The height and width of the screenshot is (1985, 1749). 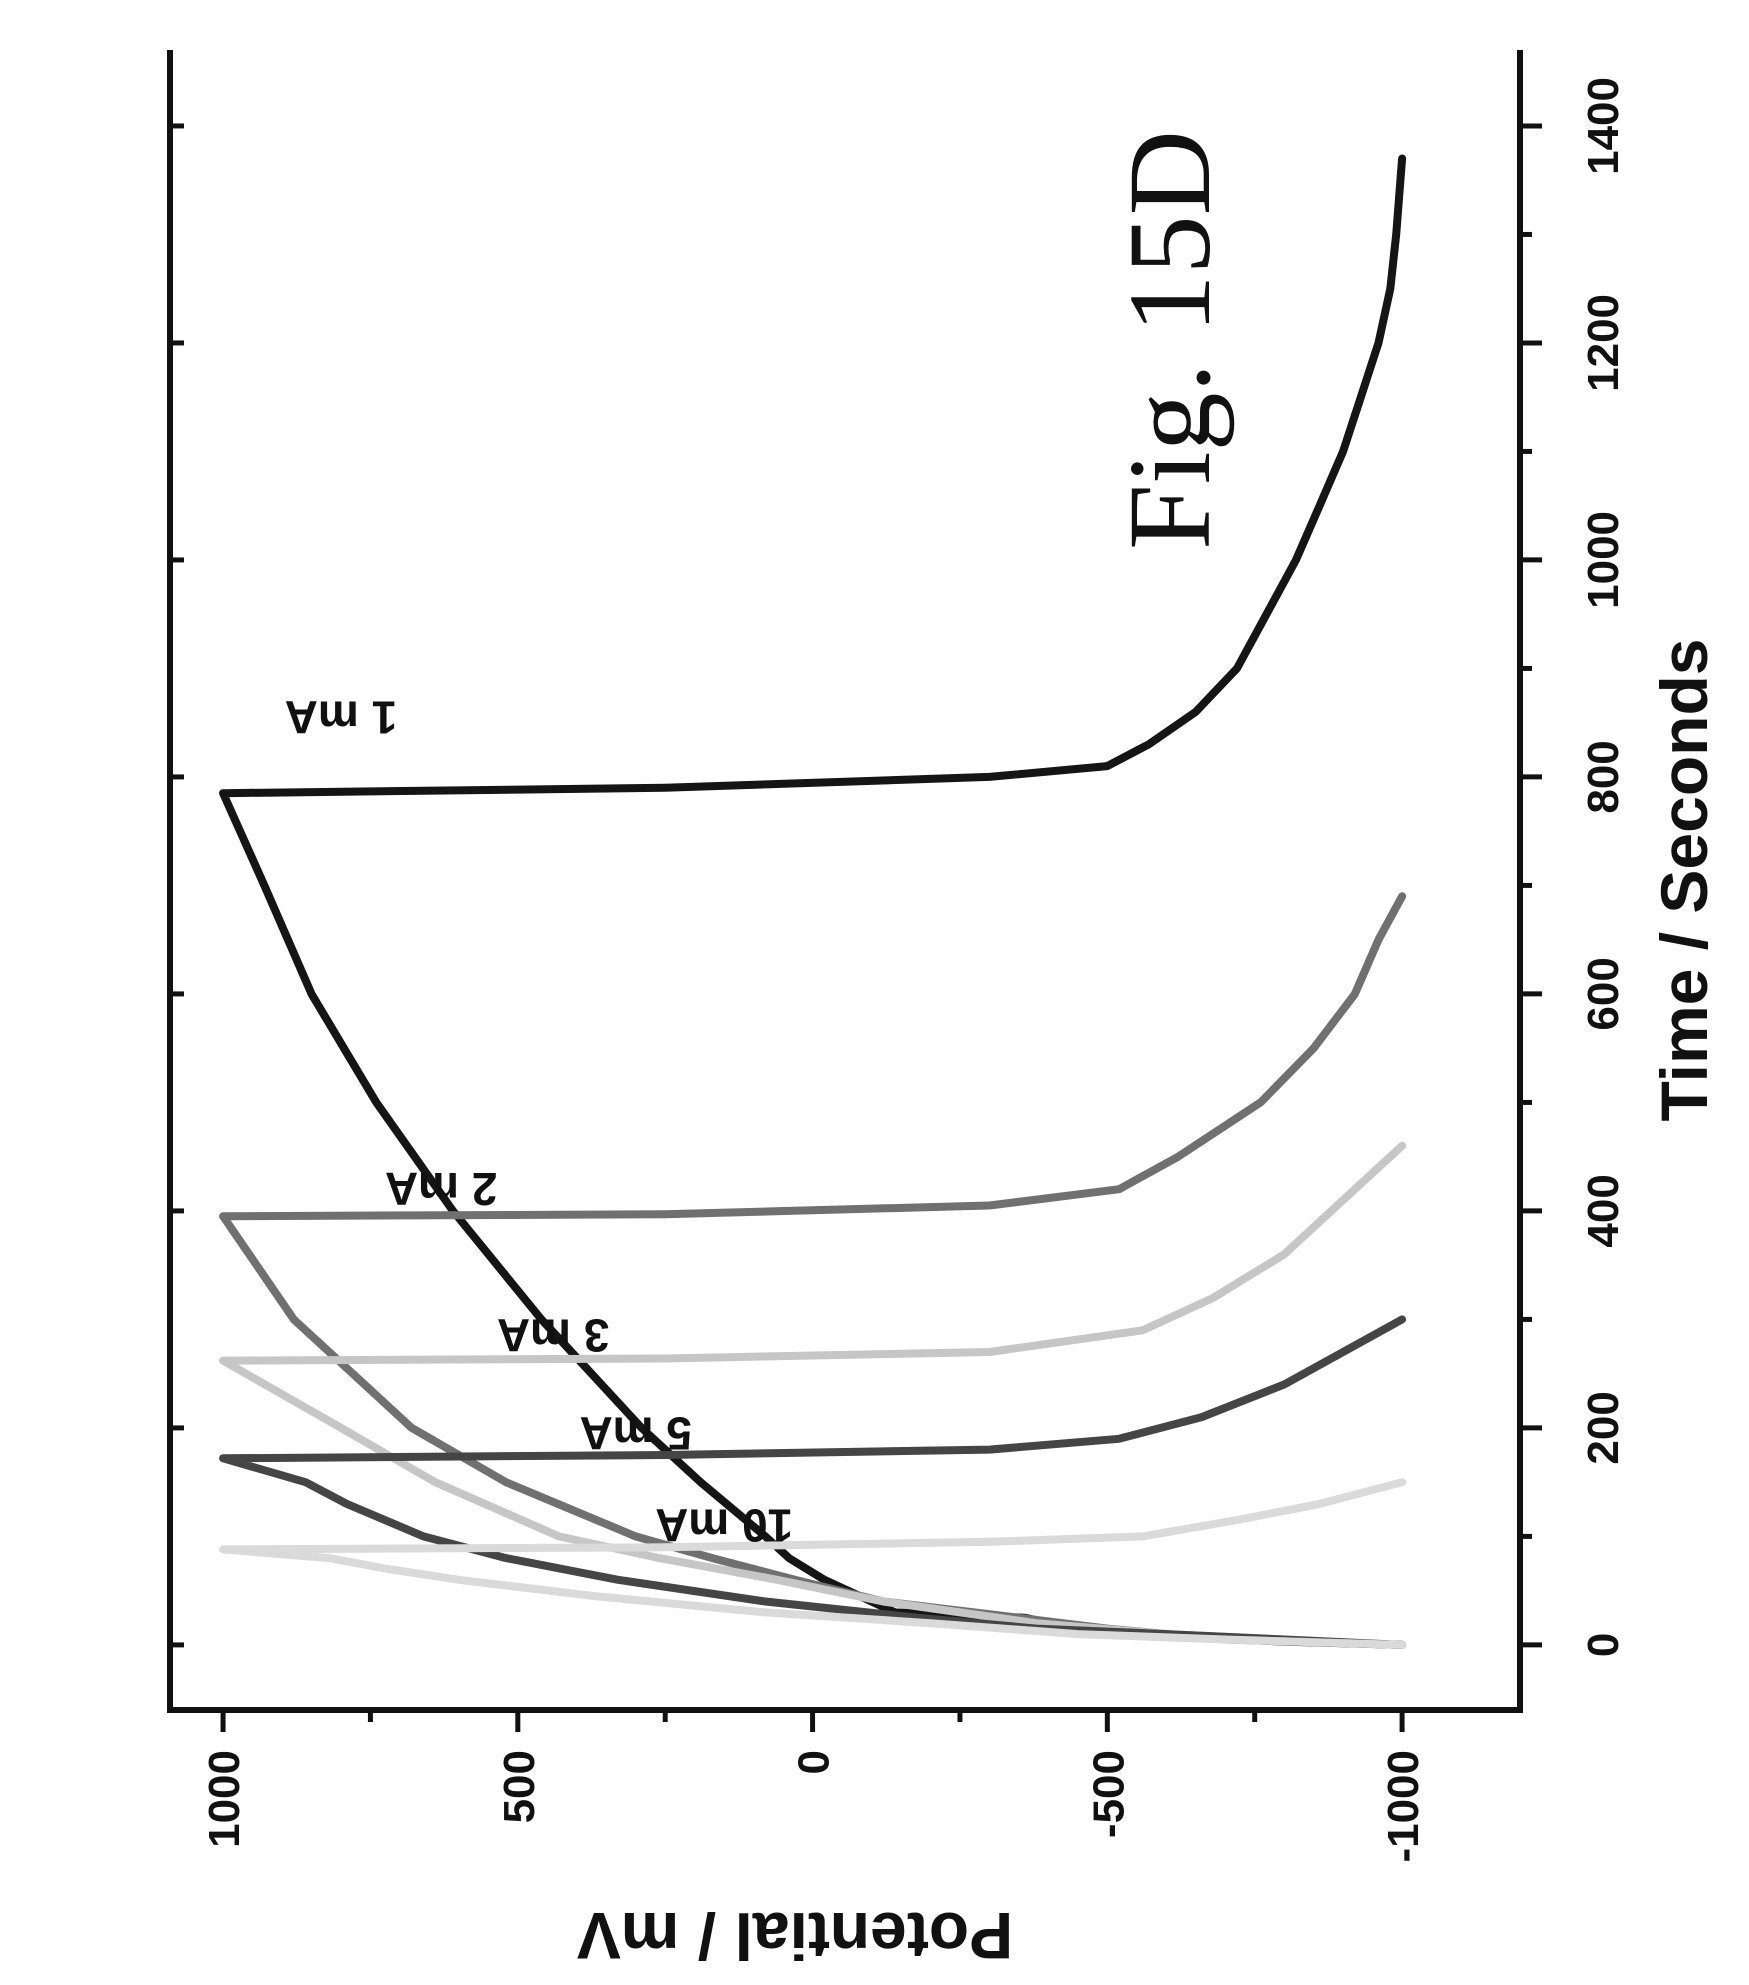 What do you see at coordinates (1684, 880) in the screenshot?
I see `x-axis-title: Time / Seconds` at bounding box center [1684, 880].